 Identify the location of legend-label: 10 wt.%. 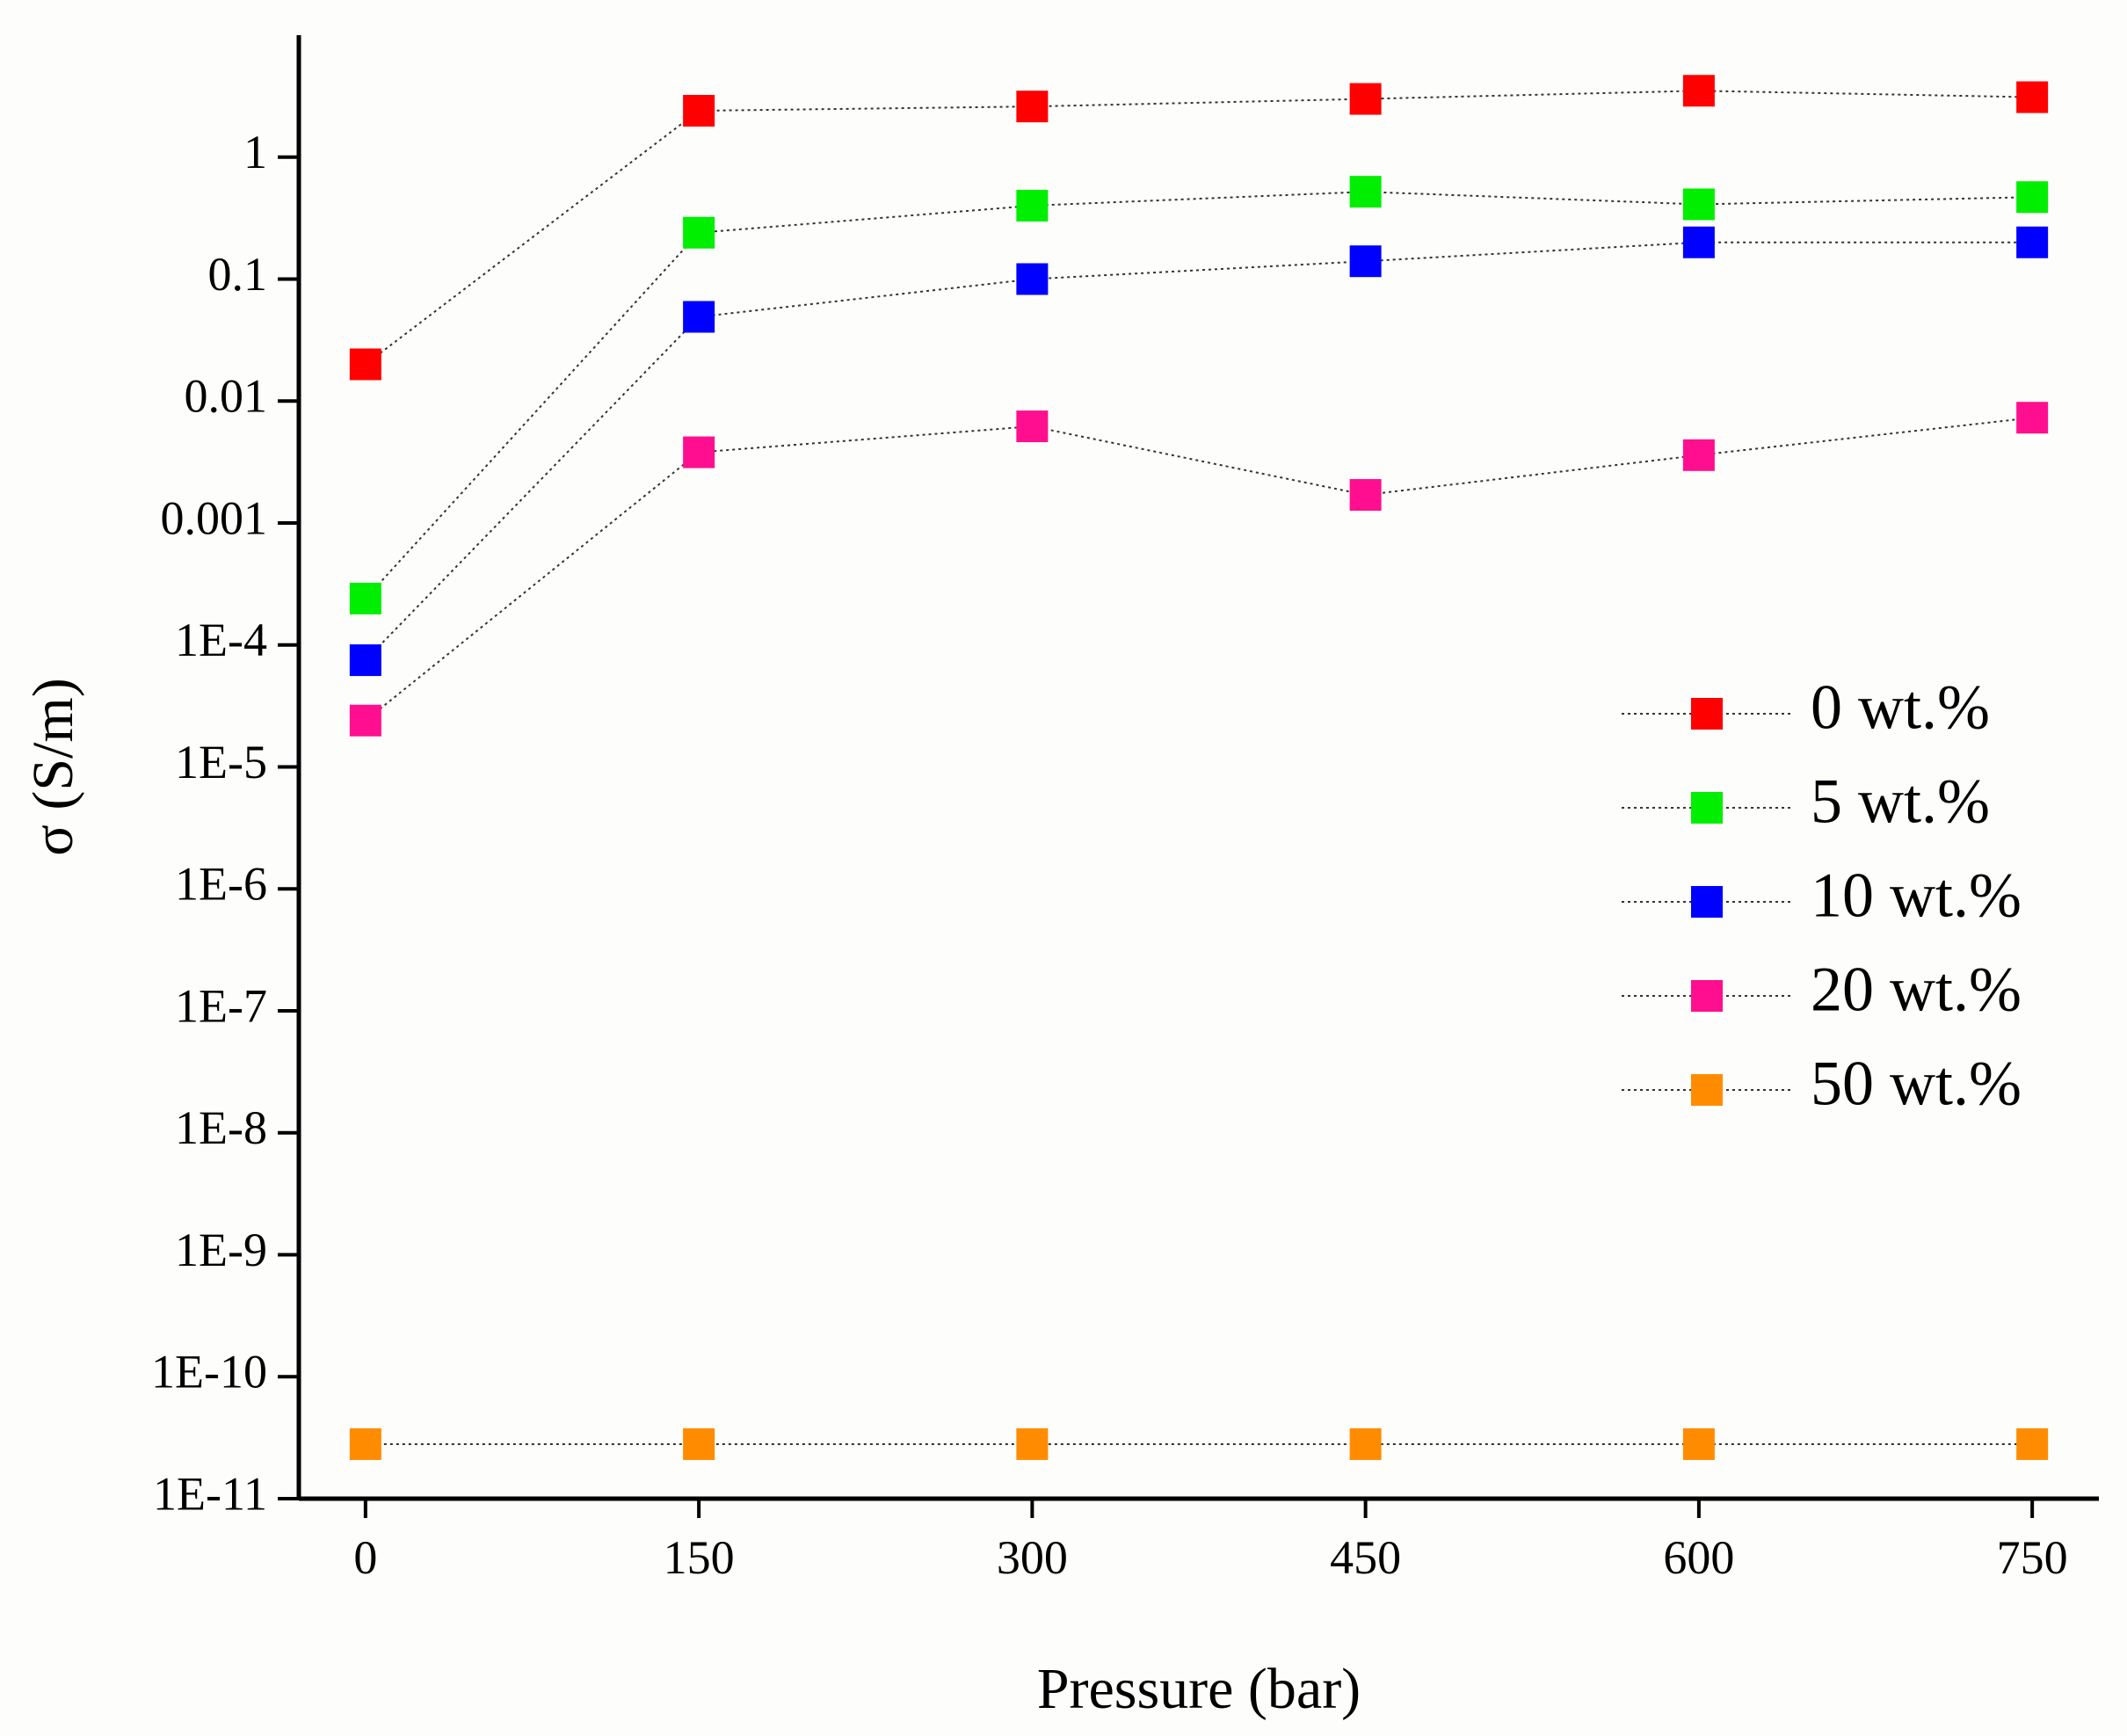
(1917, 896).